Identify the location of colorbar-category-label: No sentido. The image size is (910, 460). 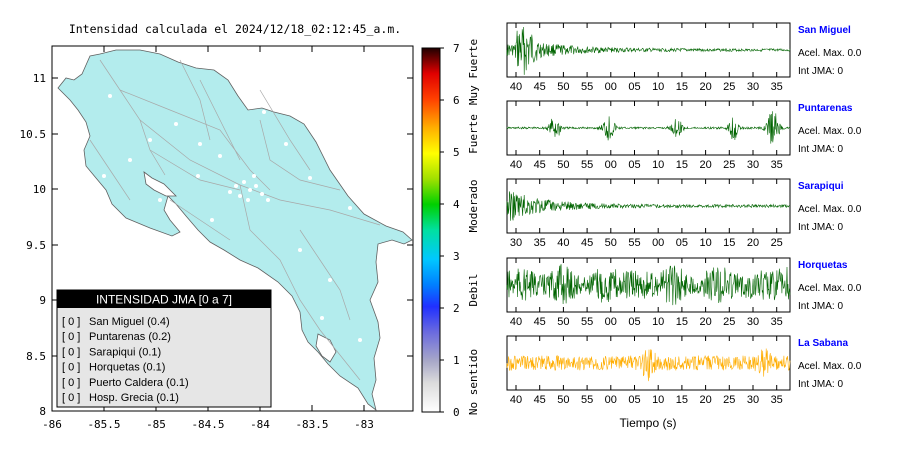
(473, 382).